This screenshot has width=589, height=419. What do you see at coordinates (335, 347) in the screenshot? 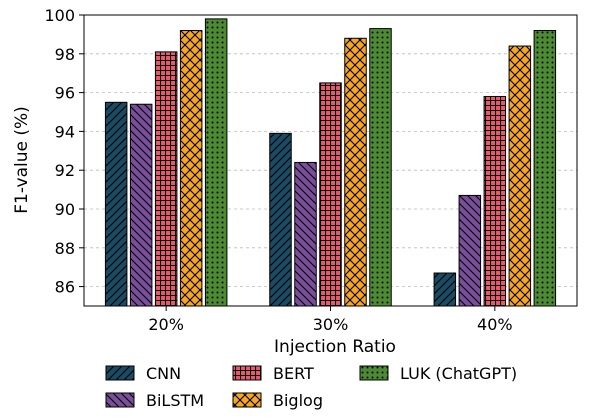
I see `x-axis-label: Injection Ratio` at bounding box center [335, 347].